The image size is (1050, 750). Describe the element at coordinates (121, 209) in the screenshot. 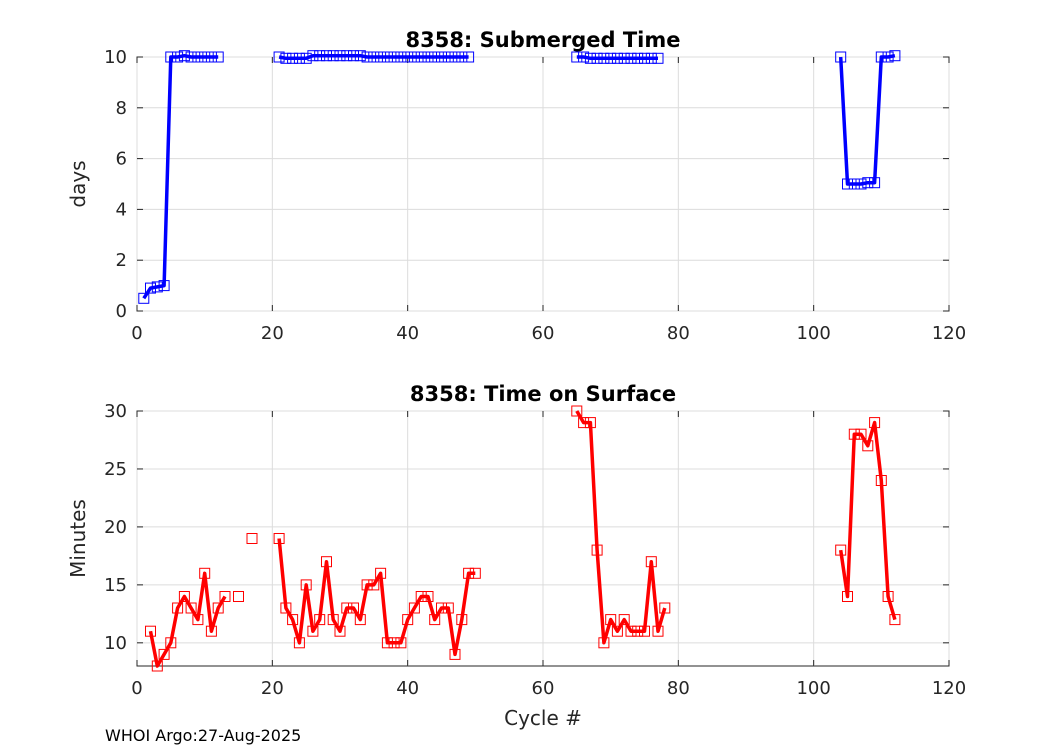

I see `y-tick-label: 4` at that location.